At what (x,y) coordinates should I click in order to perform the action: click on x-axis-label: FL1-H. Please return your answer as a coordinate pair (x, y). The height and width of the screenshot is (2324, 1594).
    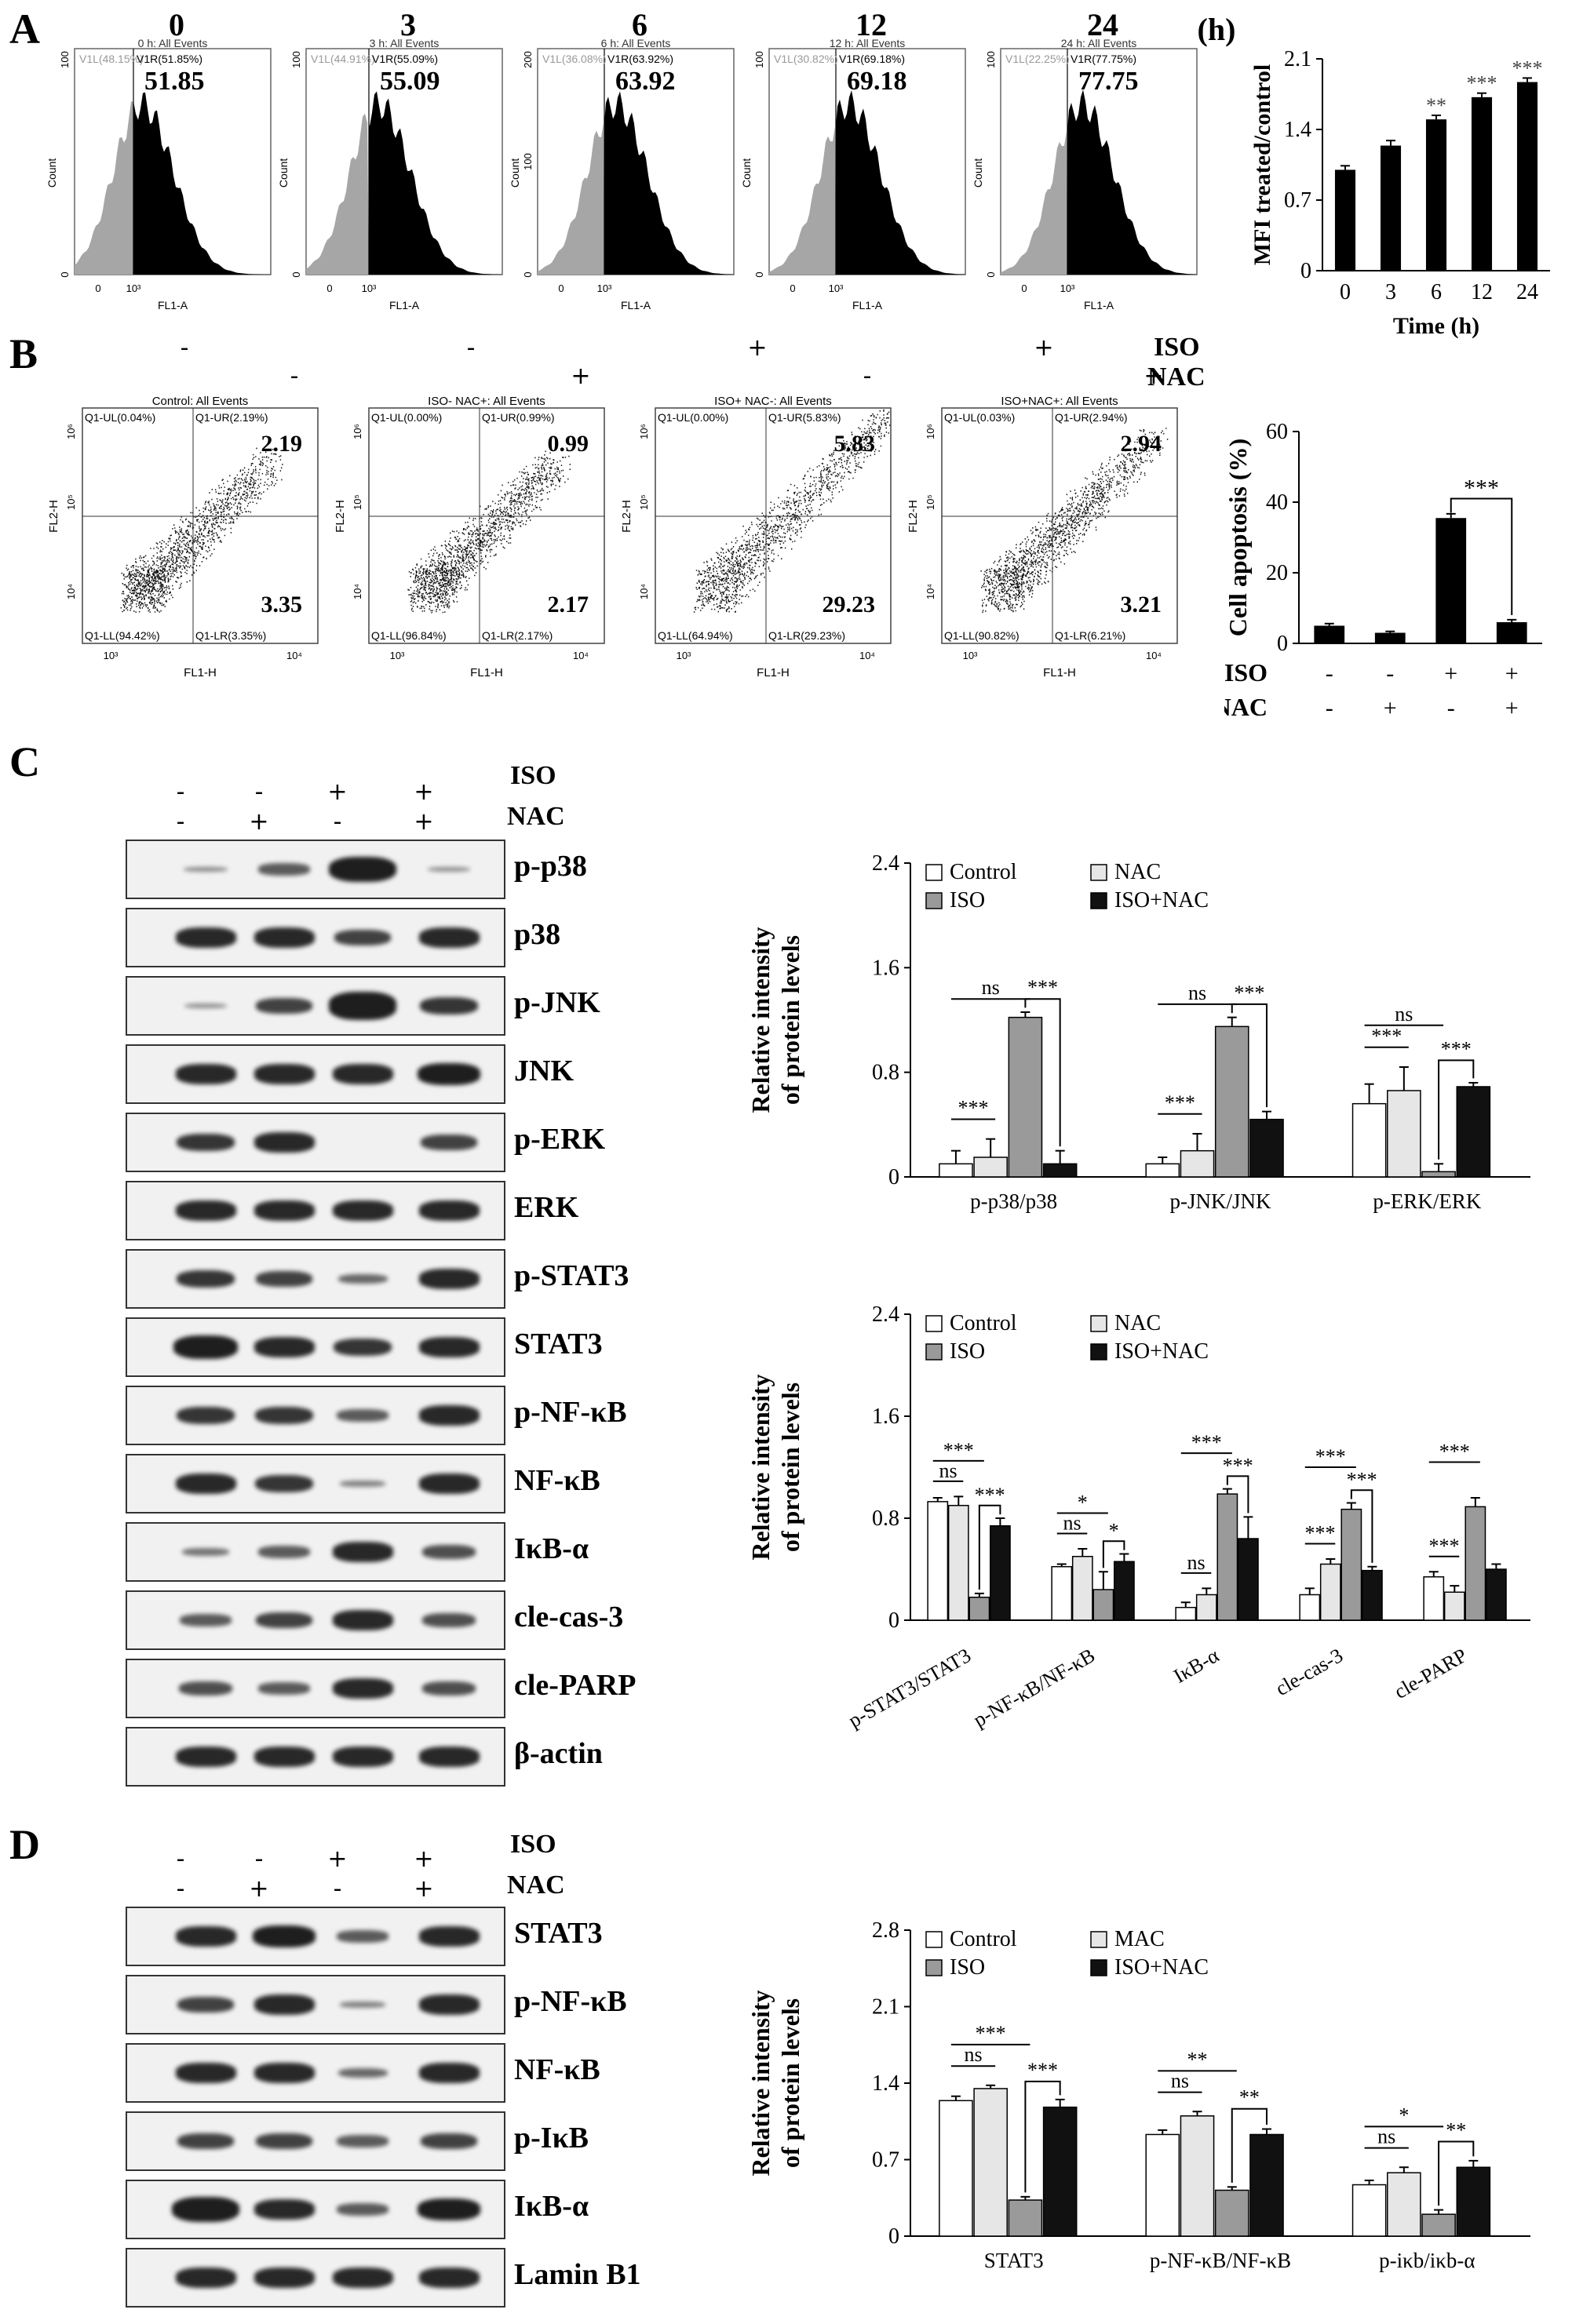
    Looking at the image, I should click on (200, 673).